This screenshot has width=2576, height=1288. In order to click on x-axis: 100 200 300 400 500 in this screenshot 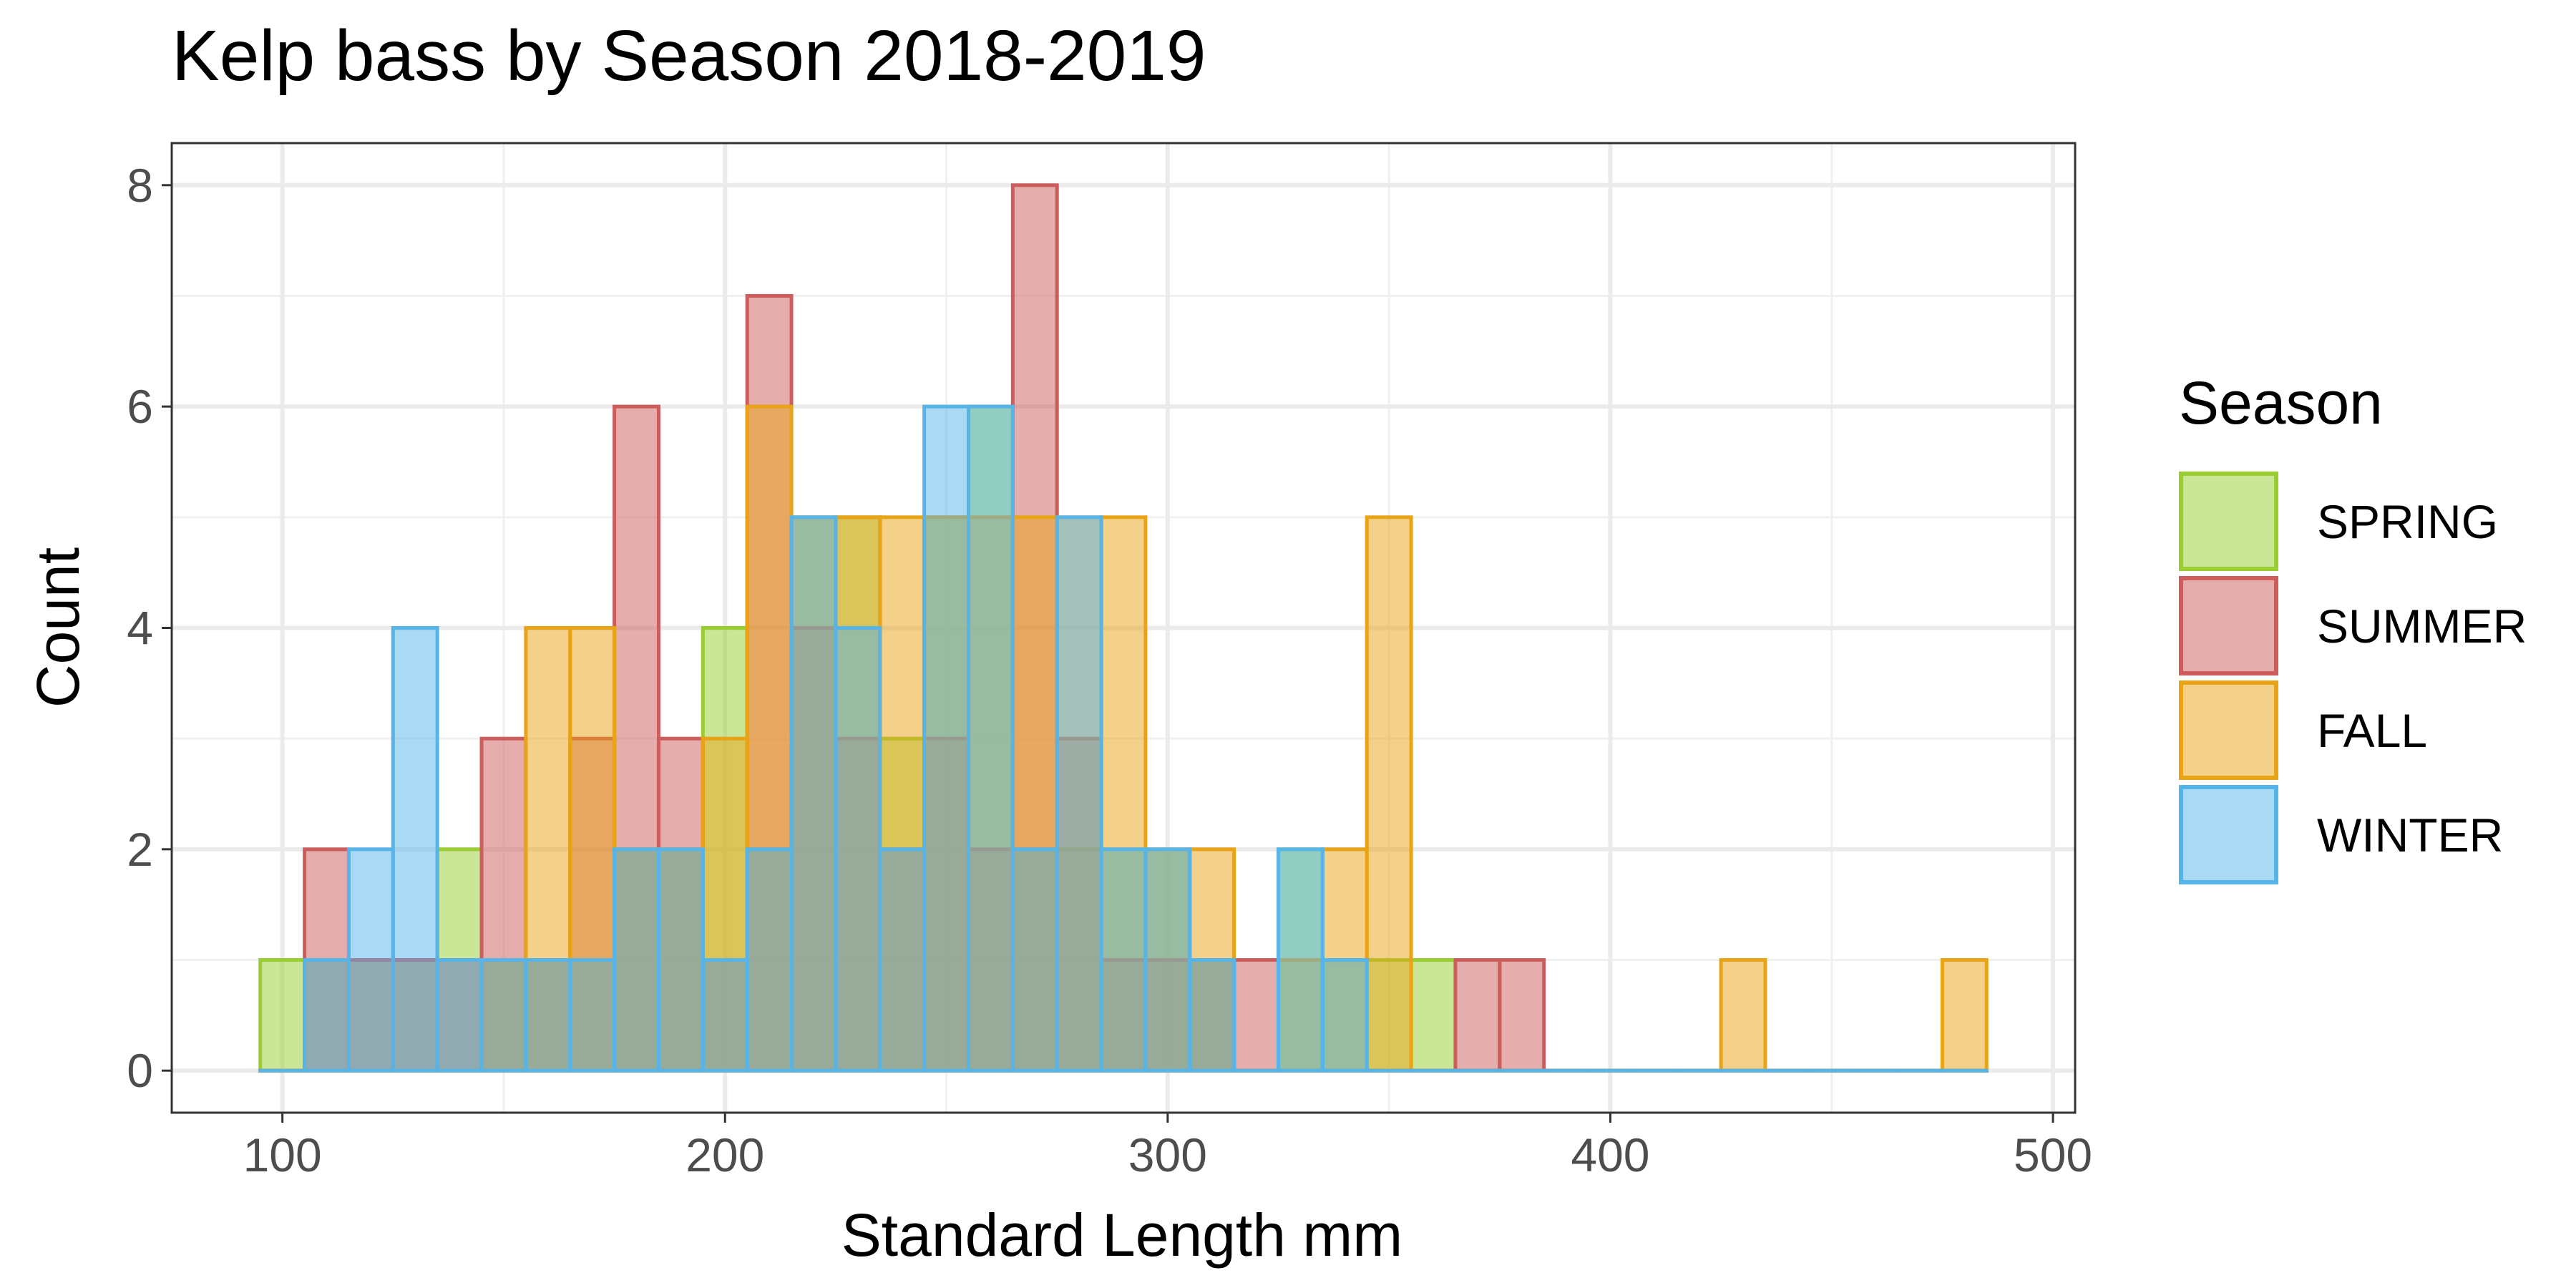, I will do `click(1167, 1147)`.